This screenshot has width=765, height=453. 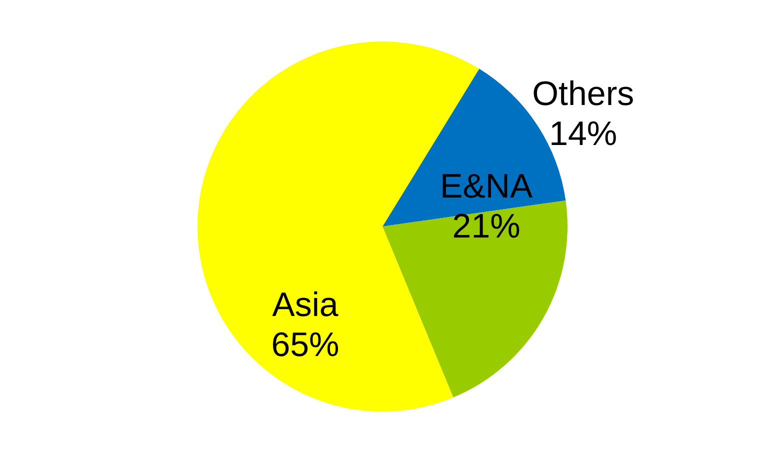 What do you see at coordinates (583, 133) in the screenshot?
I see `data-label: 14%` at bounding box center [583, 133].